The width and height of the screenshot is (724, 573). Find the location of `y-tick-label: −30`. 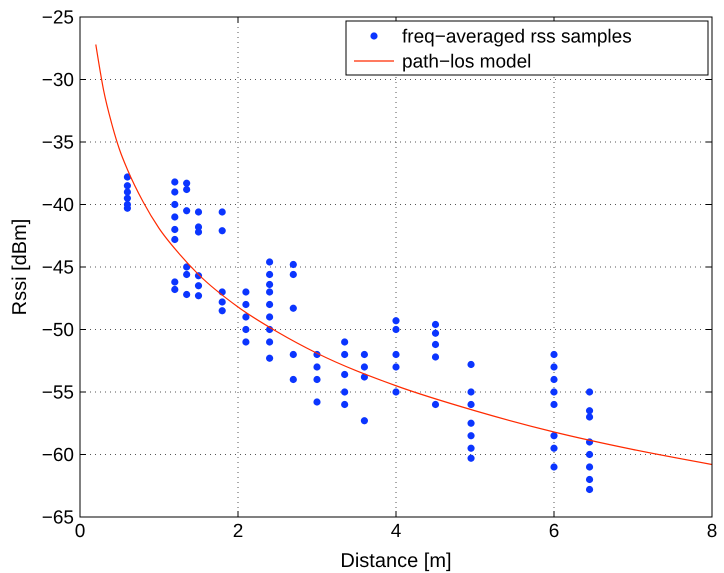

y-tick-label: −30 is located at coordinates (58, 81).